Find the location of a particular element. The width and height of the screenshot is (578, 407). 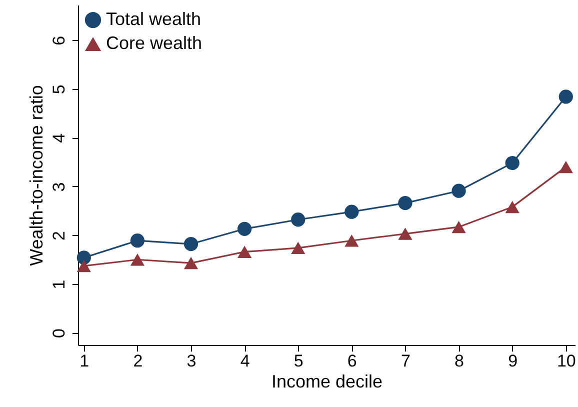

legend-label: Core wealth is located at coordinates (154, 43).